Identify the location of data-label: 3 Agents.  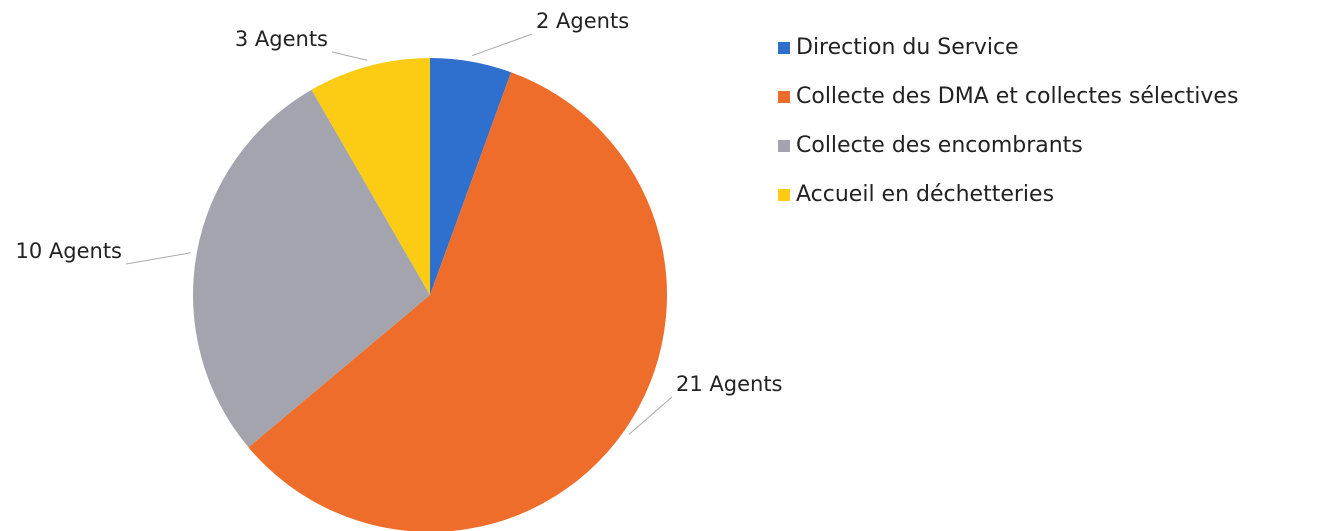
(281, 39).